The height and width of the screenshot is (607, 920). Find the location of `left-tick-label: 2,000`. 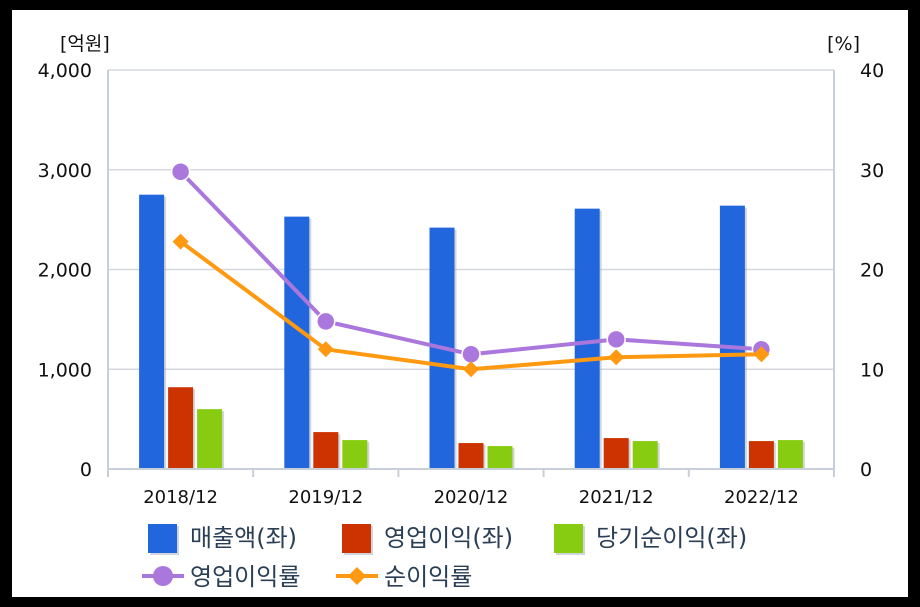

left-tick-label: 2,000 is located at coordinates (65, 271).